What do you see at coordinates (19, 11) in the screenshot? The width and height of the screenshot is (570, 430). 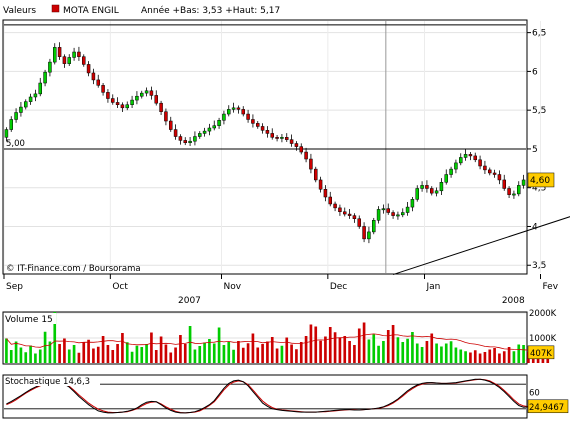 I see `header-prefix: Valeurs` at bounding box center [19, 11].